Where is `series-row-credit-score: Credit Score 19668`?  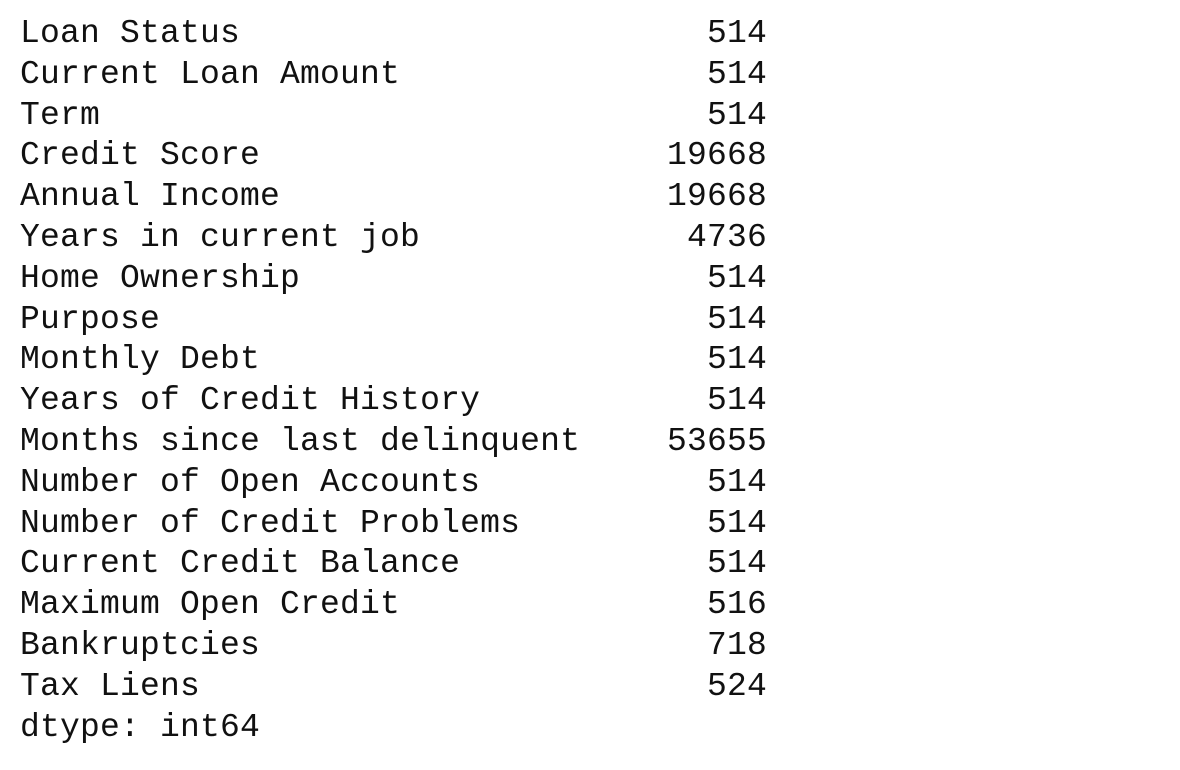 series-row-credit-score: Credit Score 19668 is located at coordinates (393, 156).